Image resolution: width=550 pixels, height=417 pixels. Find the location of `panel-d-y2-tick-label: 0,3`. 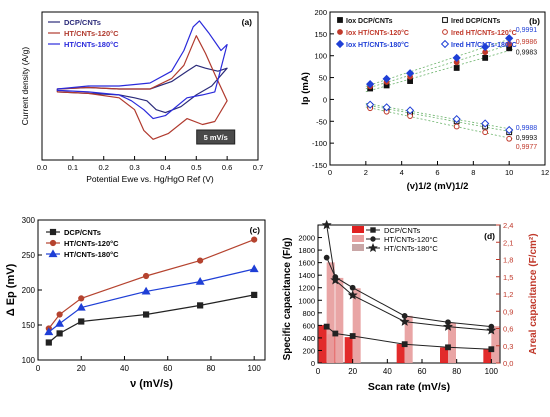

panel-d-y2-tick-label: 0,3 is located at coordinates (508, 346).